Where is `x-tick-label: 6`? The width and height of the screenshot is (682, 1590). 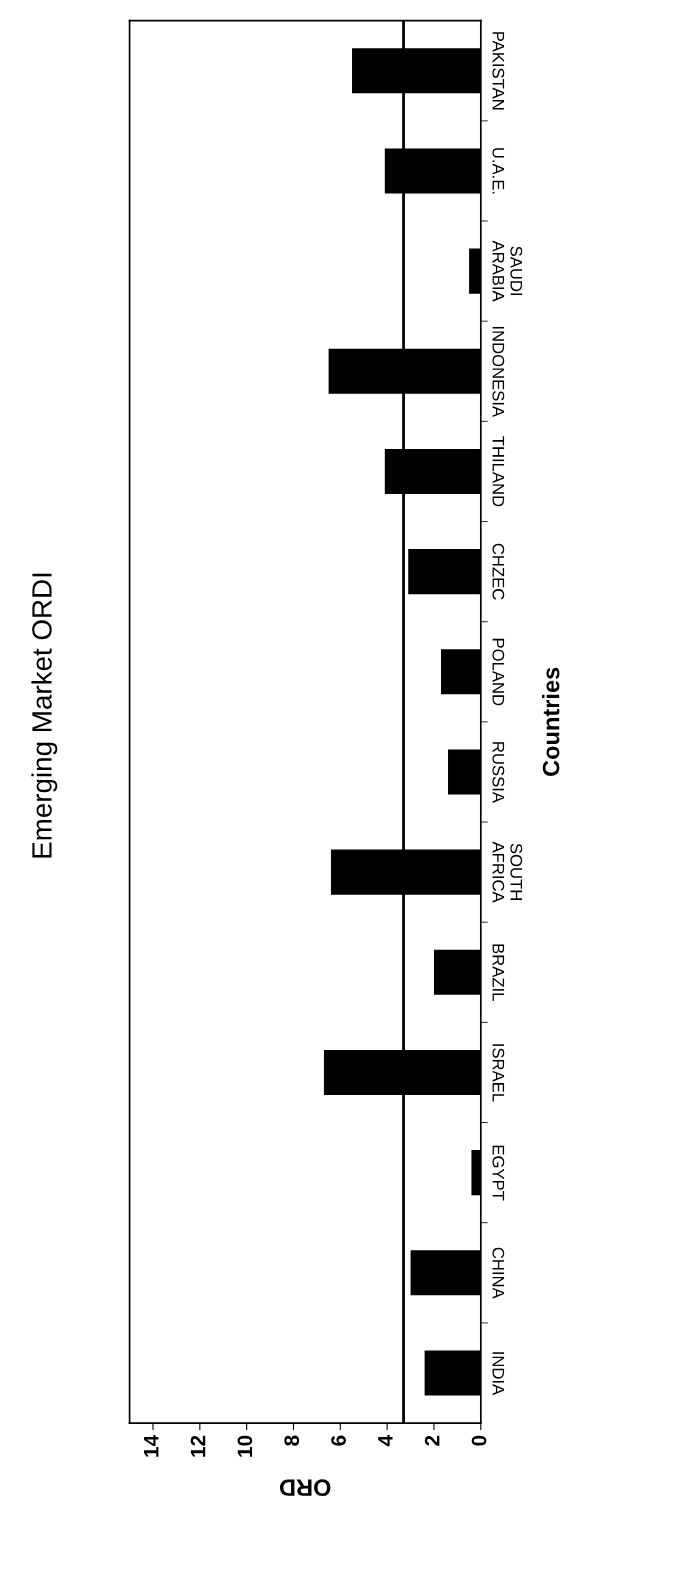
x-tick-label: 6 is located at coordinates (338, 1440).